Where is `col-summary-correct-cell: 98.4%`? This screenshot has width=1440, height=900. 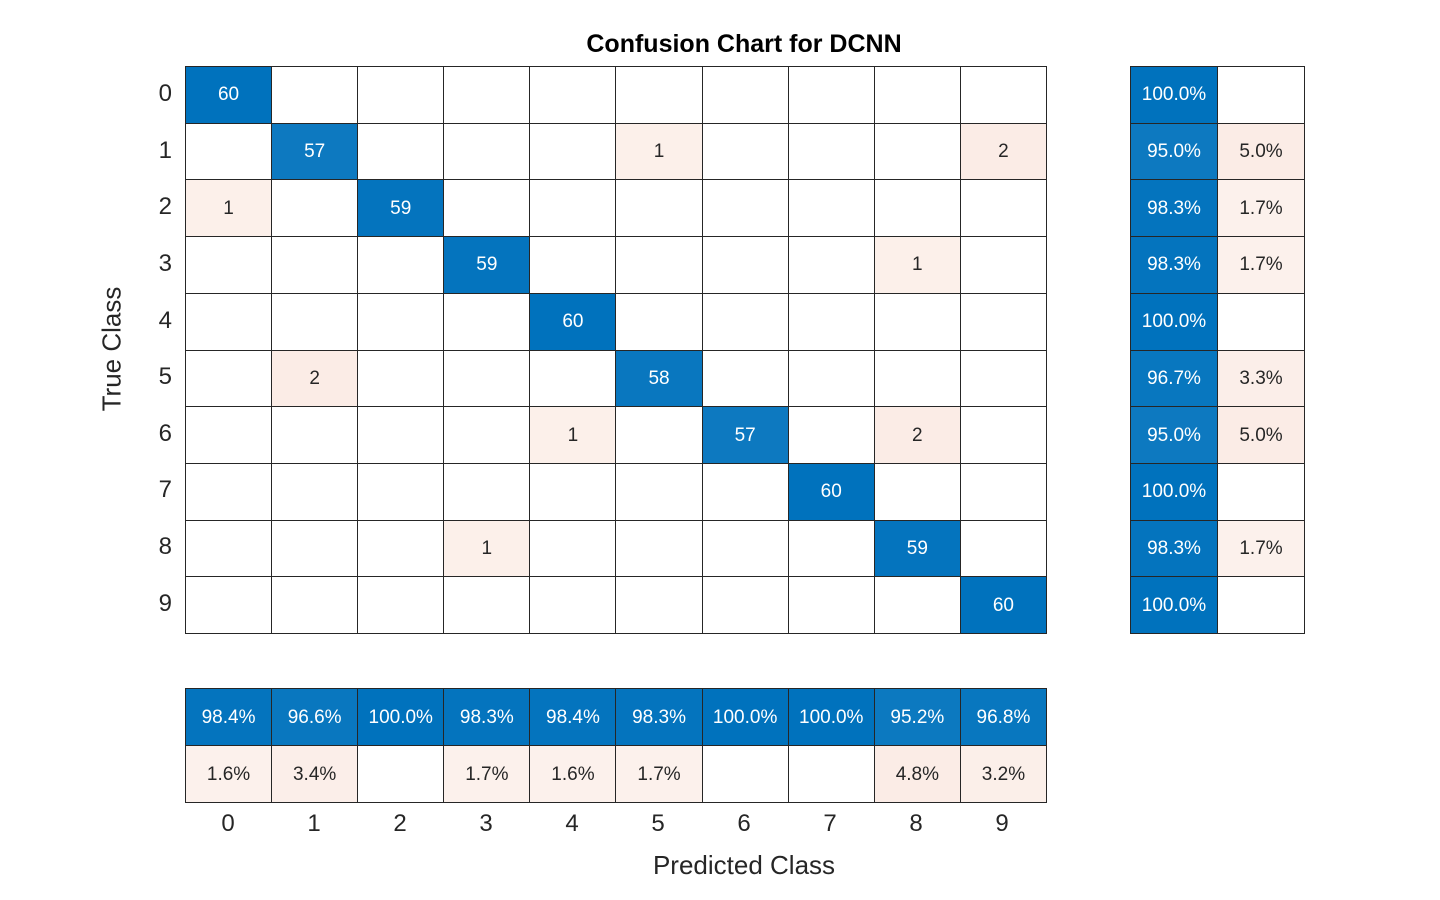
col-summary-correct-cell: 98.4% is located at coordinates (229, 717).